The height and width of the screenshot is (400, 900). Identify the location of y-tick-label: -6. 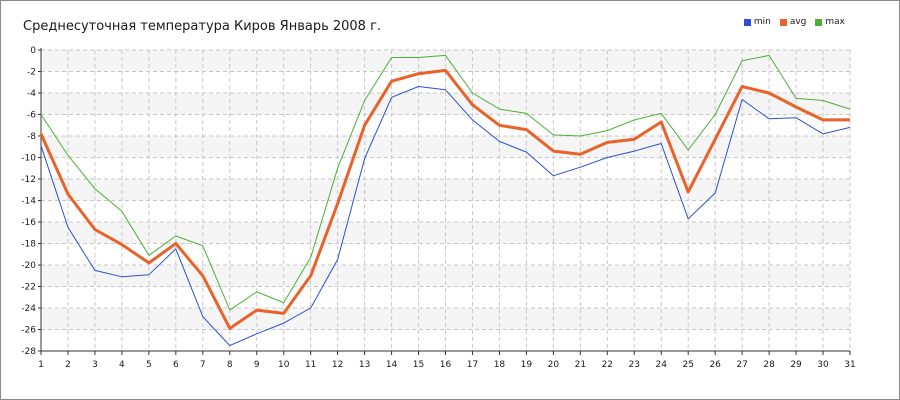
(31, 116).